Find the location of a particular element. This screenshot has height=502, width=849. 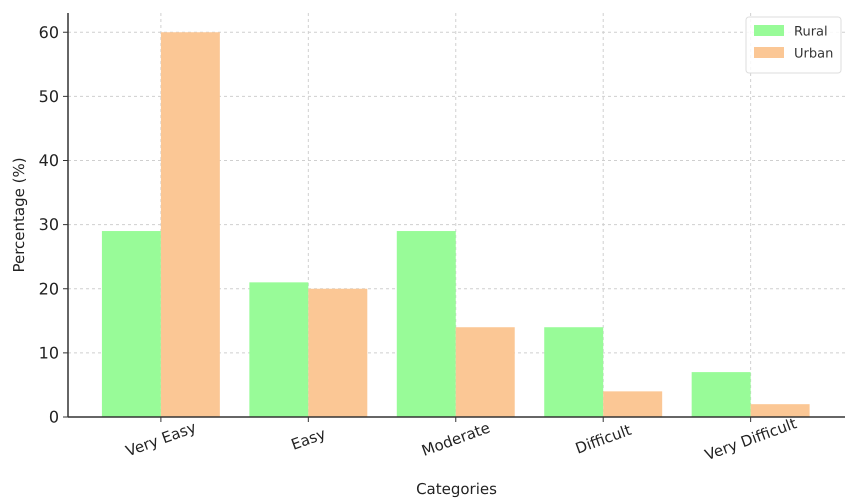

legend-label: Urban is located at coordinates (814, 54).